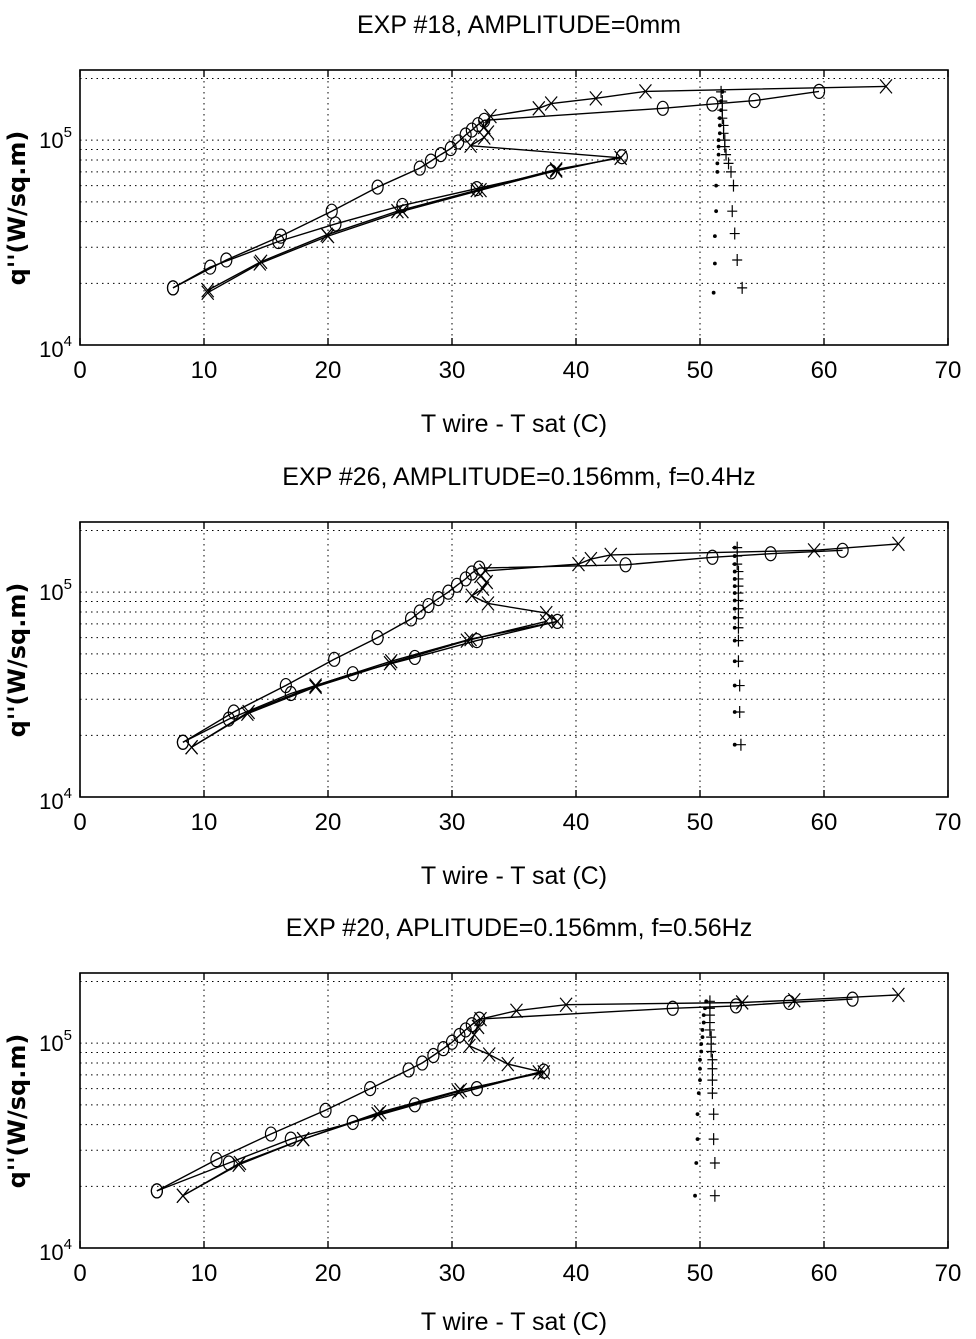 The image size is (976, 1339). Describe the element at coordinates (514, 876) in the screenshot. I see `x-axis-label: T wire - T sat (C)` at that location.